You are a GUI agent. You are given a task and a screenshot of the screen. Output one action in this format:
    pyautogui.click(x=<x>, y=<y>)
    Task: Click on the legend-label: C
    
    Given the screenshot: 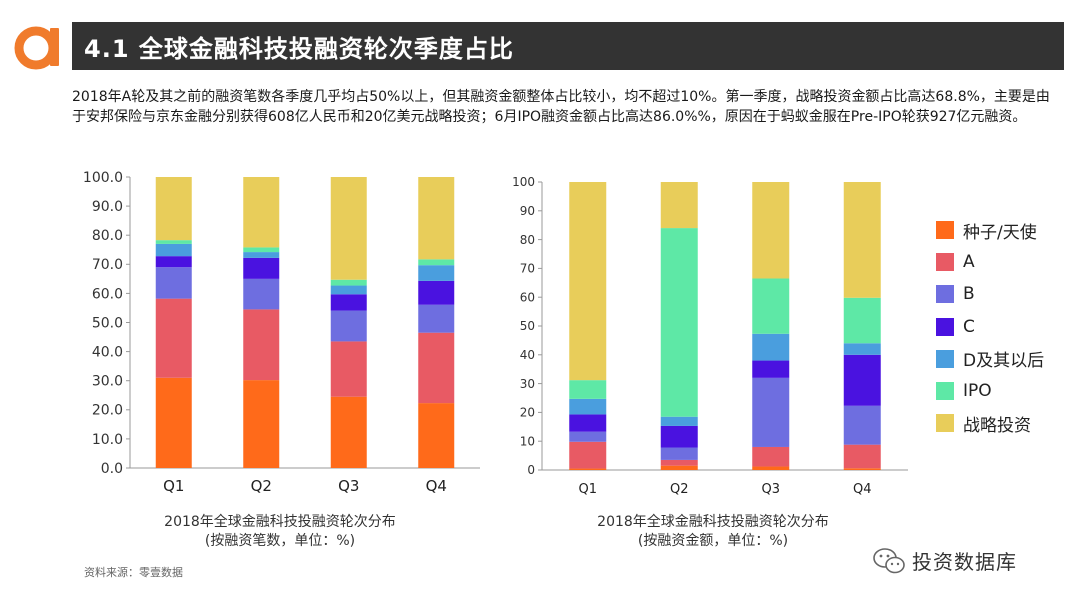 What is the action you would take?
    pyautogui.click(x=969, y=326)
    